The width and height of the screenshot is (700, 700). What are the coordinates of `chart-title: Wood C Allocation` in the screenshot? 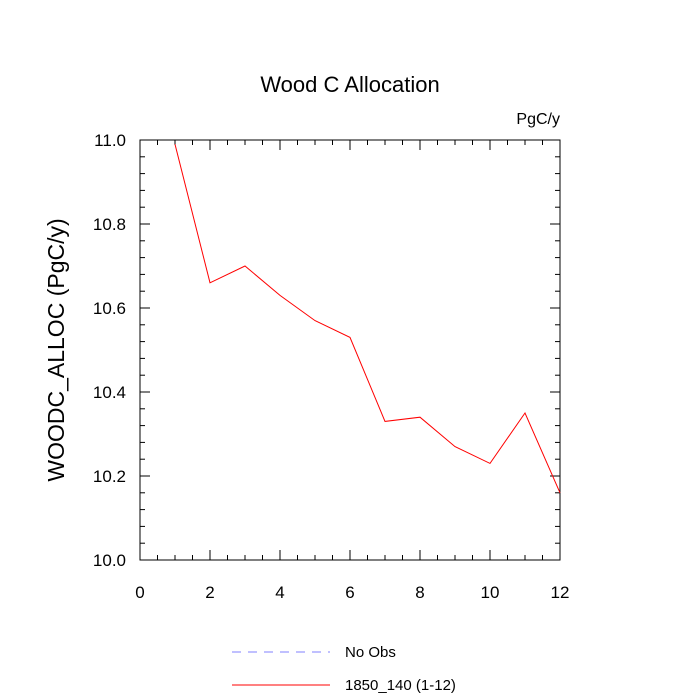 It's located at (349, 84).